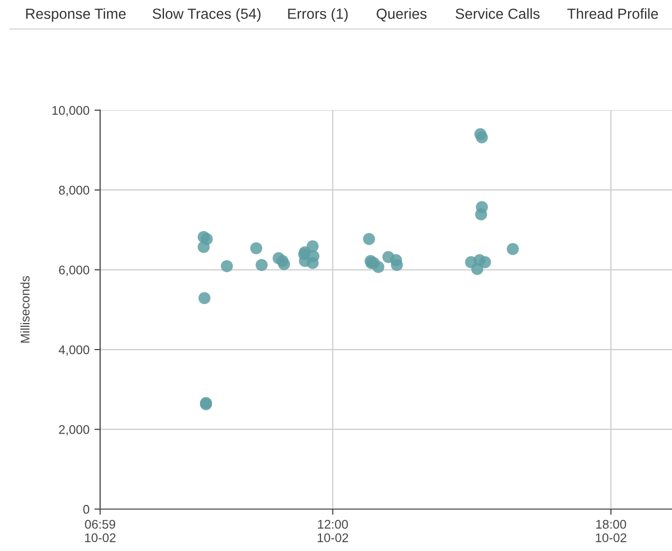 This screenshot has height=551, width=672. Describe the element at coordinates (100, 531) in the screenshot. I see `x-tick-label: 06:59 10-02` at that location.